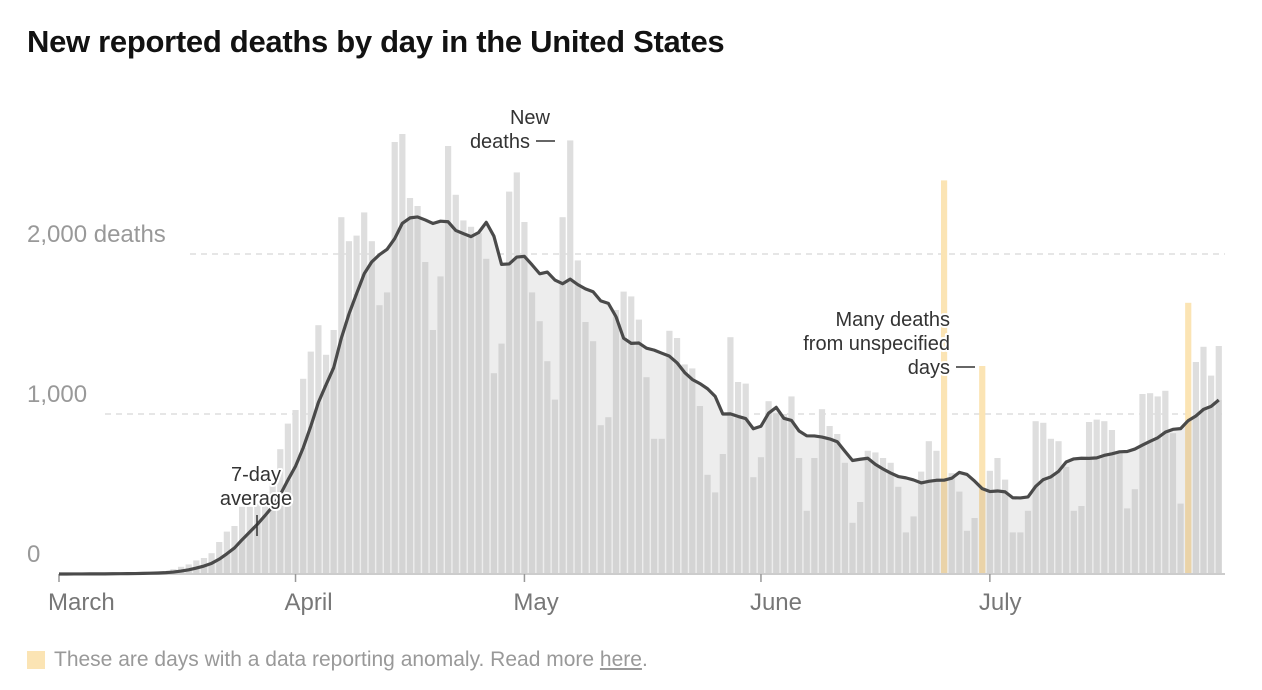 Image resolution: width=1262 pixels, height=690 pixels. What do you see at coordinates (644, 659) in the screenshot?
I see `footnote-end: .` at bounding box center [644, 659].